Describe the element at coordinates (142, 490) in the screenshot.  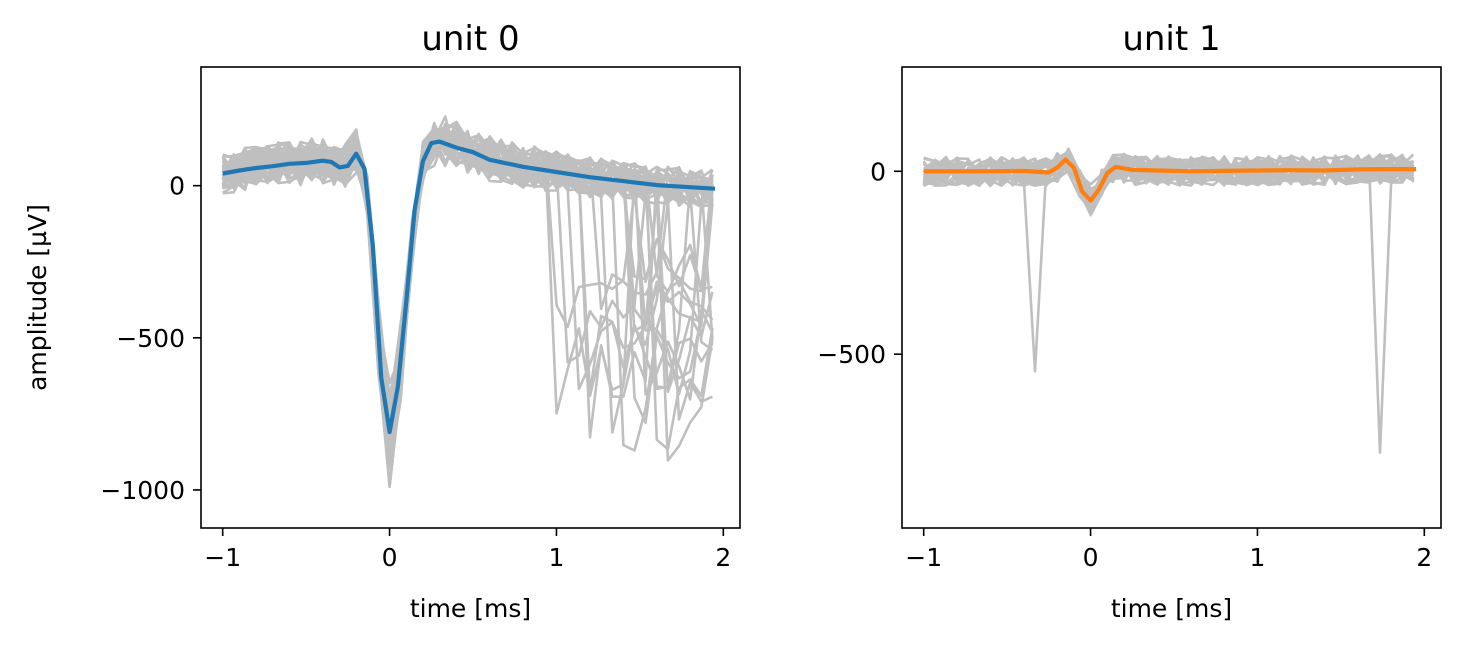
I see `y-tick-label: −1000` at that location.